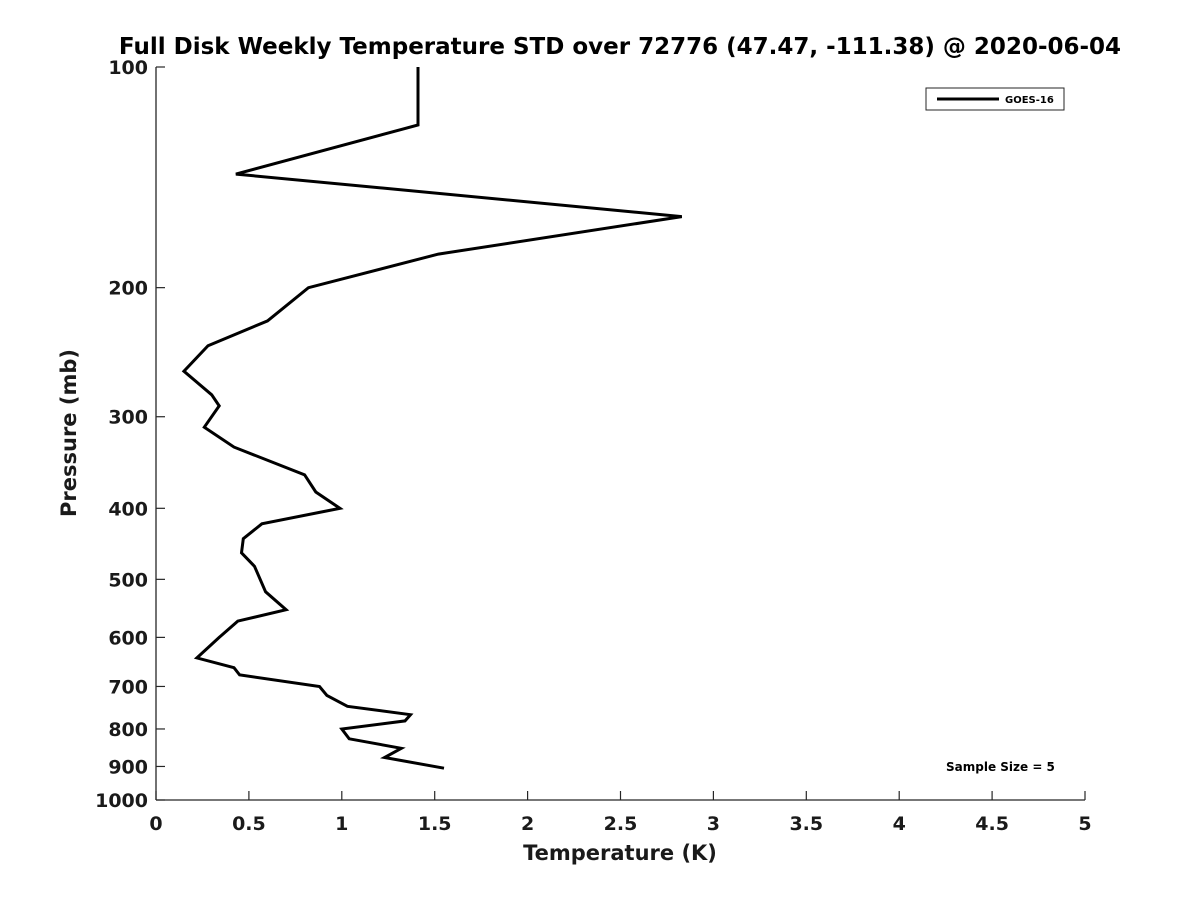 This screenshot has height=900, width=1200. Describe the element at coordinates (806, 824) in the screenshot. I see `x-tick-label: 3.5` at that location.